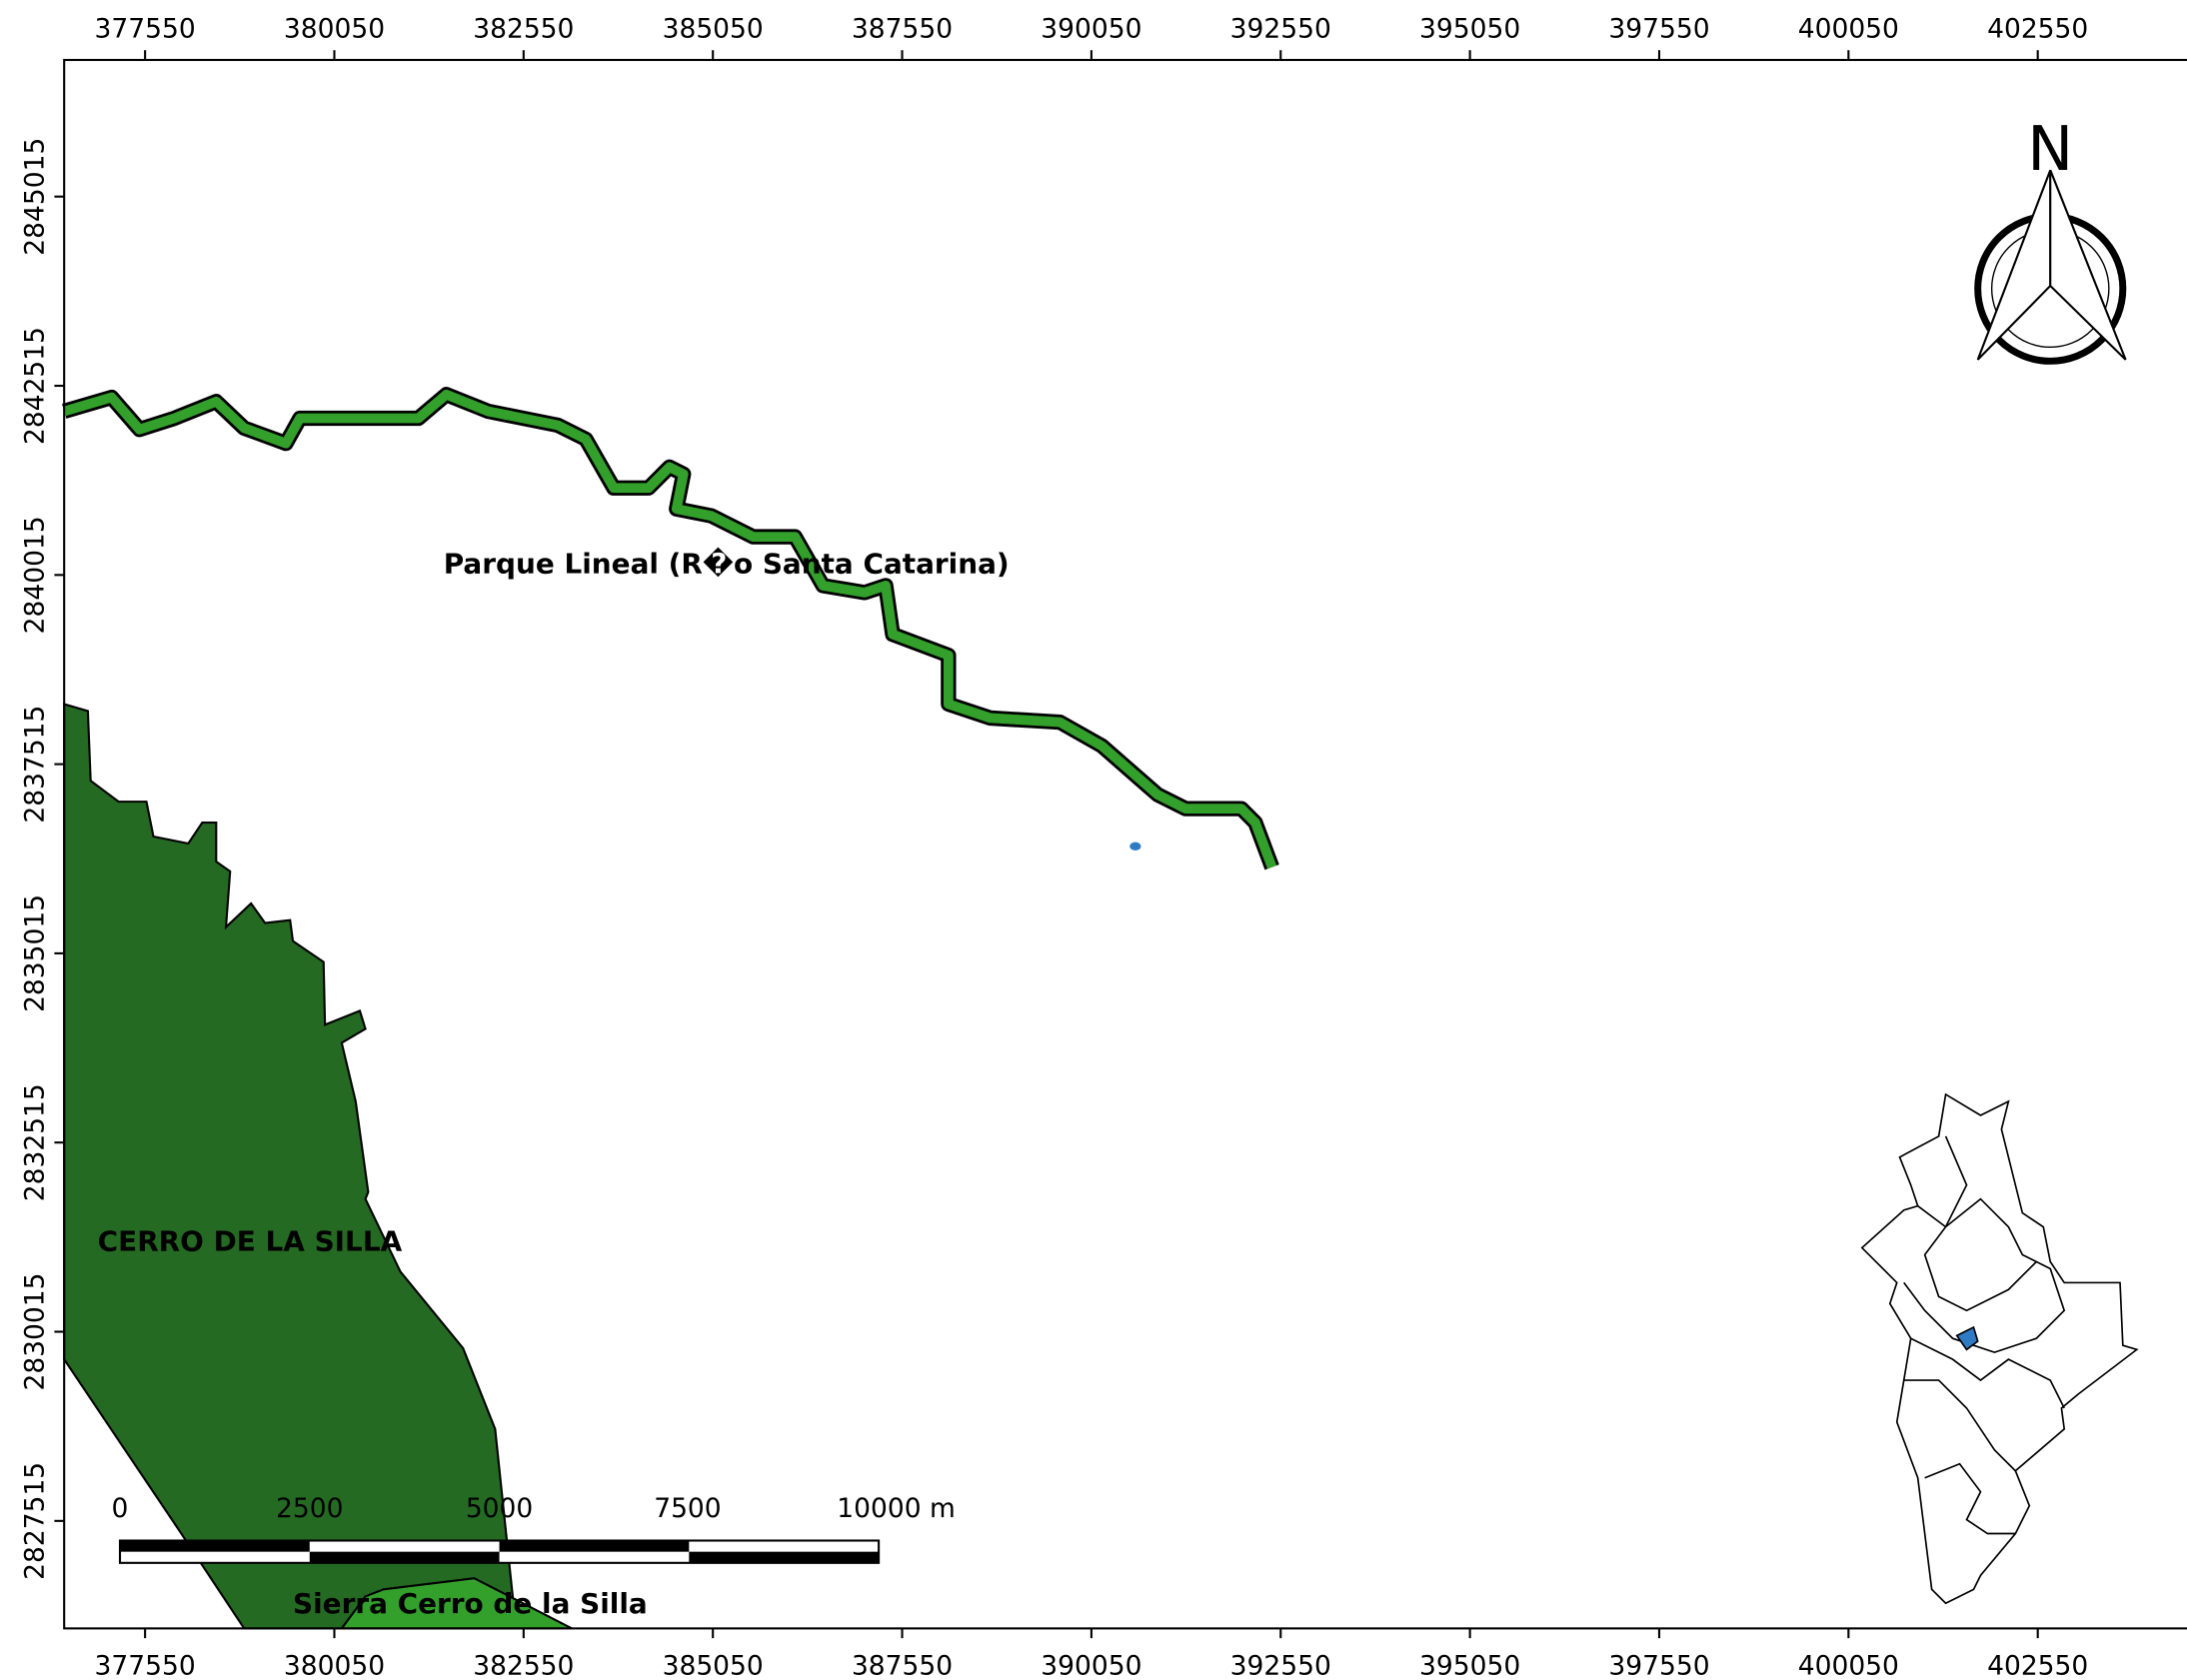 The image size is (2187, 1680). Describe the element at coordinates (902, 29) in the screenshot. I see `x-tick-label-top: 387550` at that location.